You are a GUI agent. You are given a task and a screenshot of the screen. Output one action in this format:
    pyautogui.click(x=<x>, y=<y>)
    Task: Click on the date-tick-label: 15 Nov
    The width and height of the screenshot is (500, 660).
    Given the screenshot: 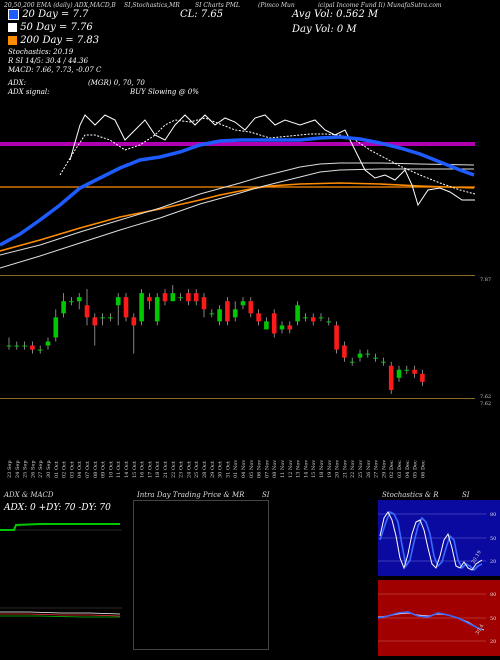 What is the action you would take?
    pyautogui.click(x=314, y=469)
    